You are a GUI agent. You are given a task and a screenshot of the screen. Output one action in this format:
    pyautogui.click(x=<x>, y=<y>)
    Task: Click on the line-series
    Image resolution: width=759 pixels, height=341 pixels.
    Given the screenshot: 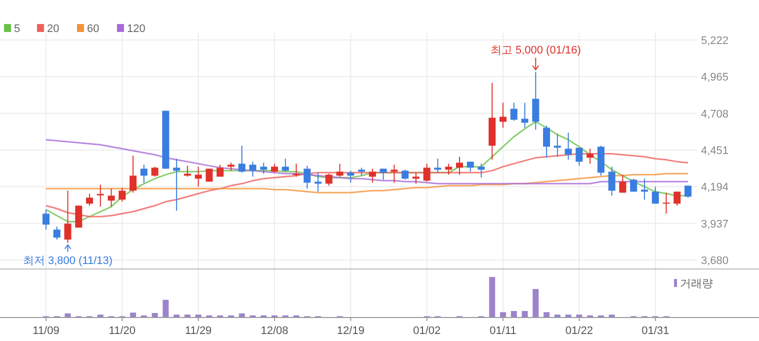 What is the action you would take?
    pyautogui.click(x=367, y=183)
    